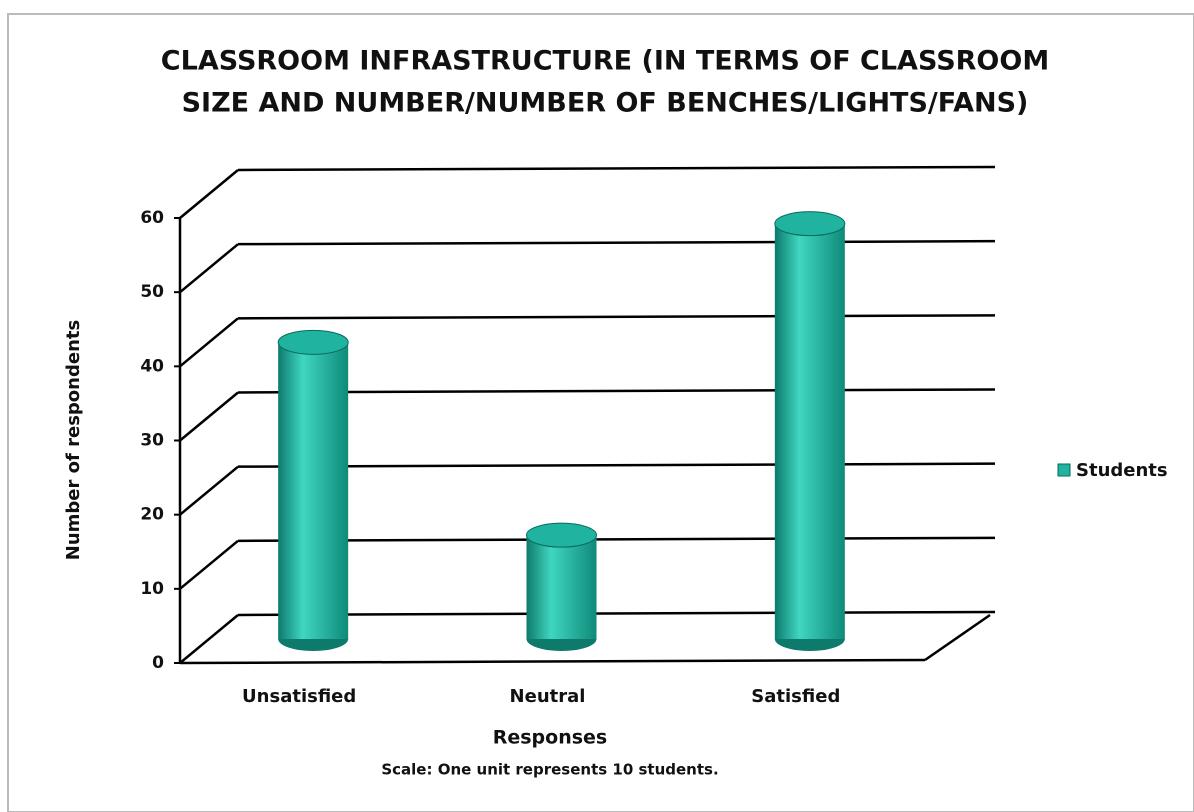  Describe the element at coordinates (152, 515) in the screenshot. I see `y-tick-label: 20` at that location.